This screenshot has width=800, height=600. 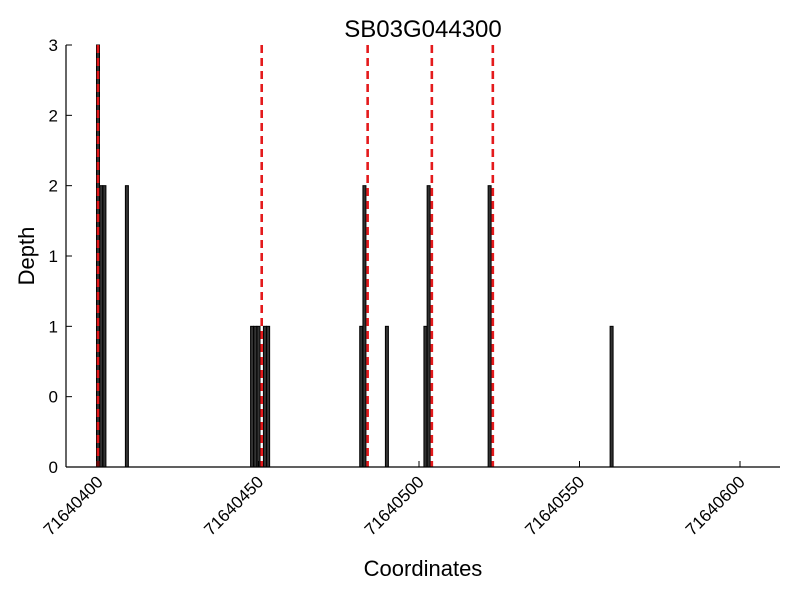 What do you see at coordinates (53, 45) in the screenshot?
I see `y-tick-label-6: 3` at bounding box center [53, 45].